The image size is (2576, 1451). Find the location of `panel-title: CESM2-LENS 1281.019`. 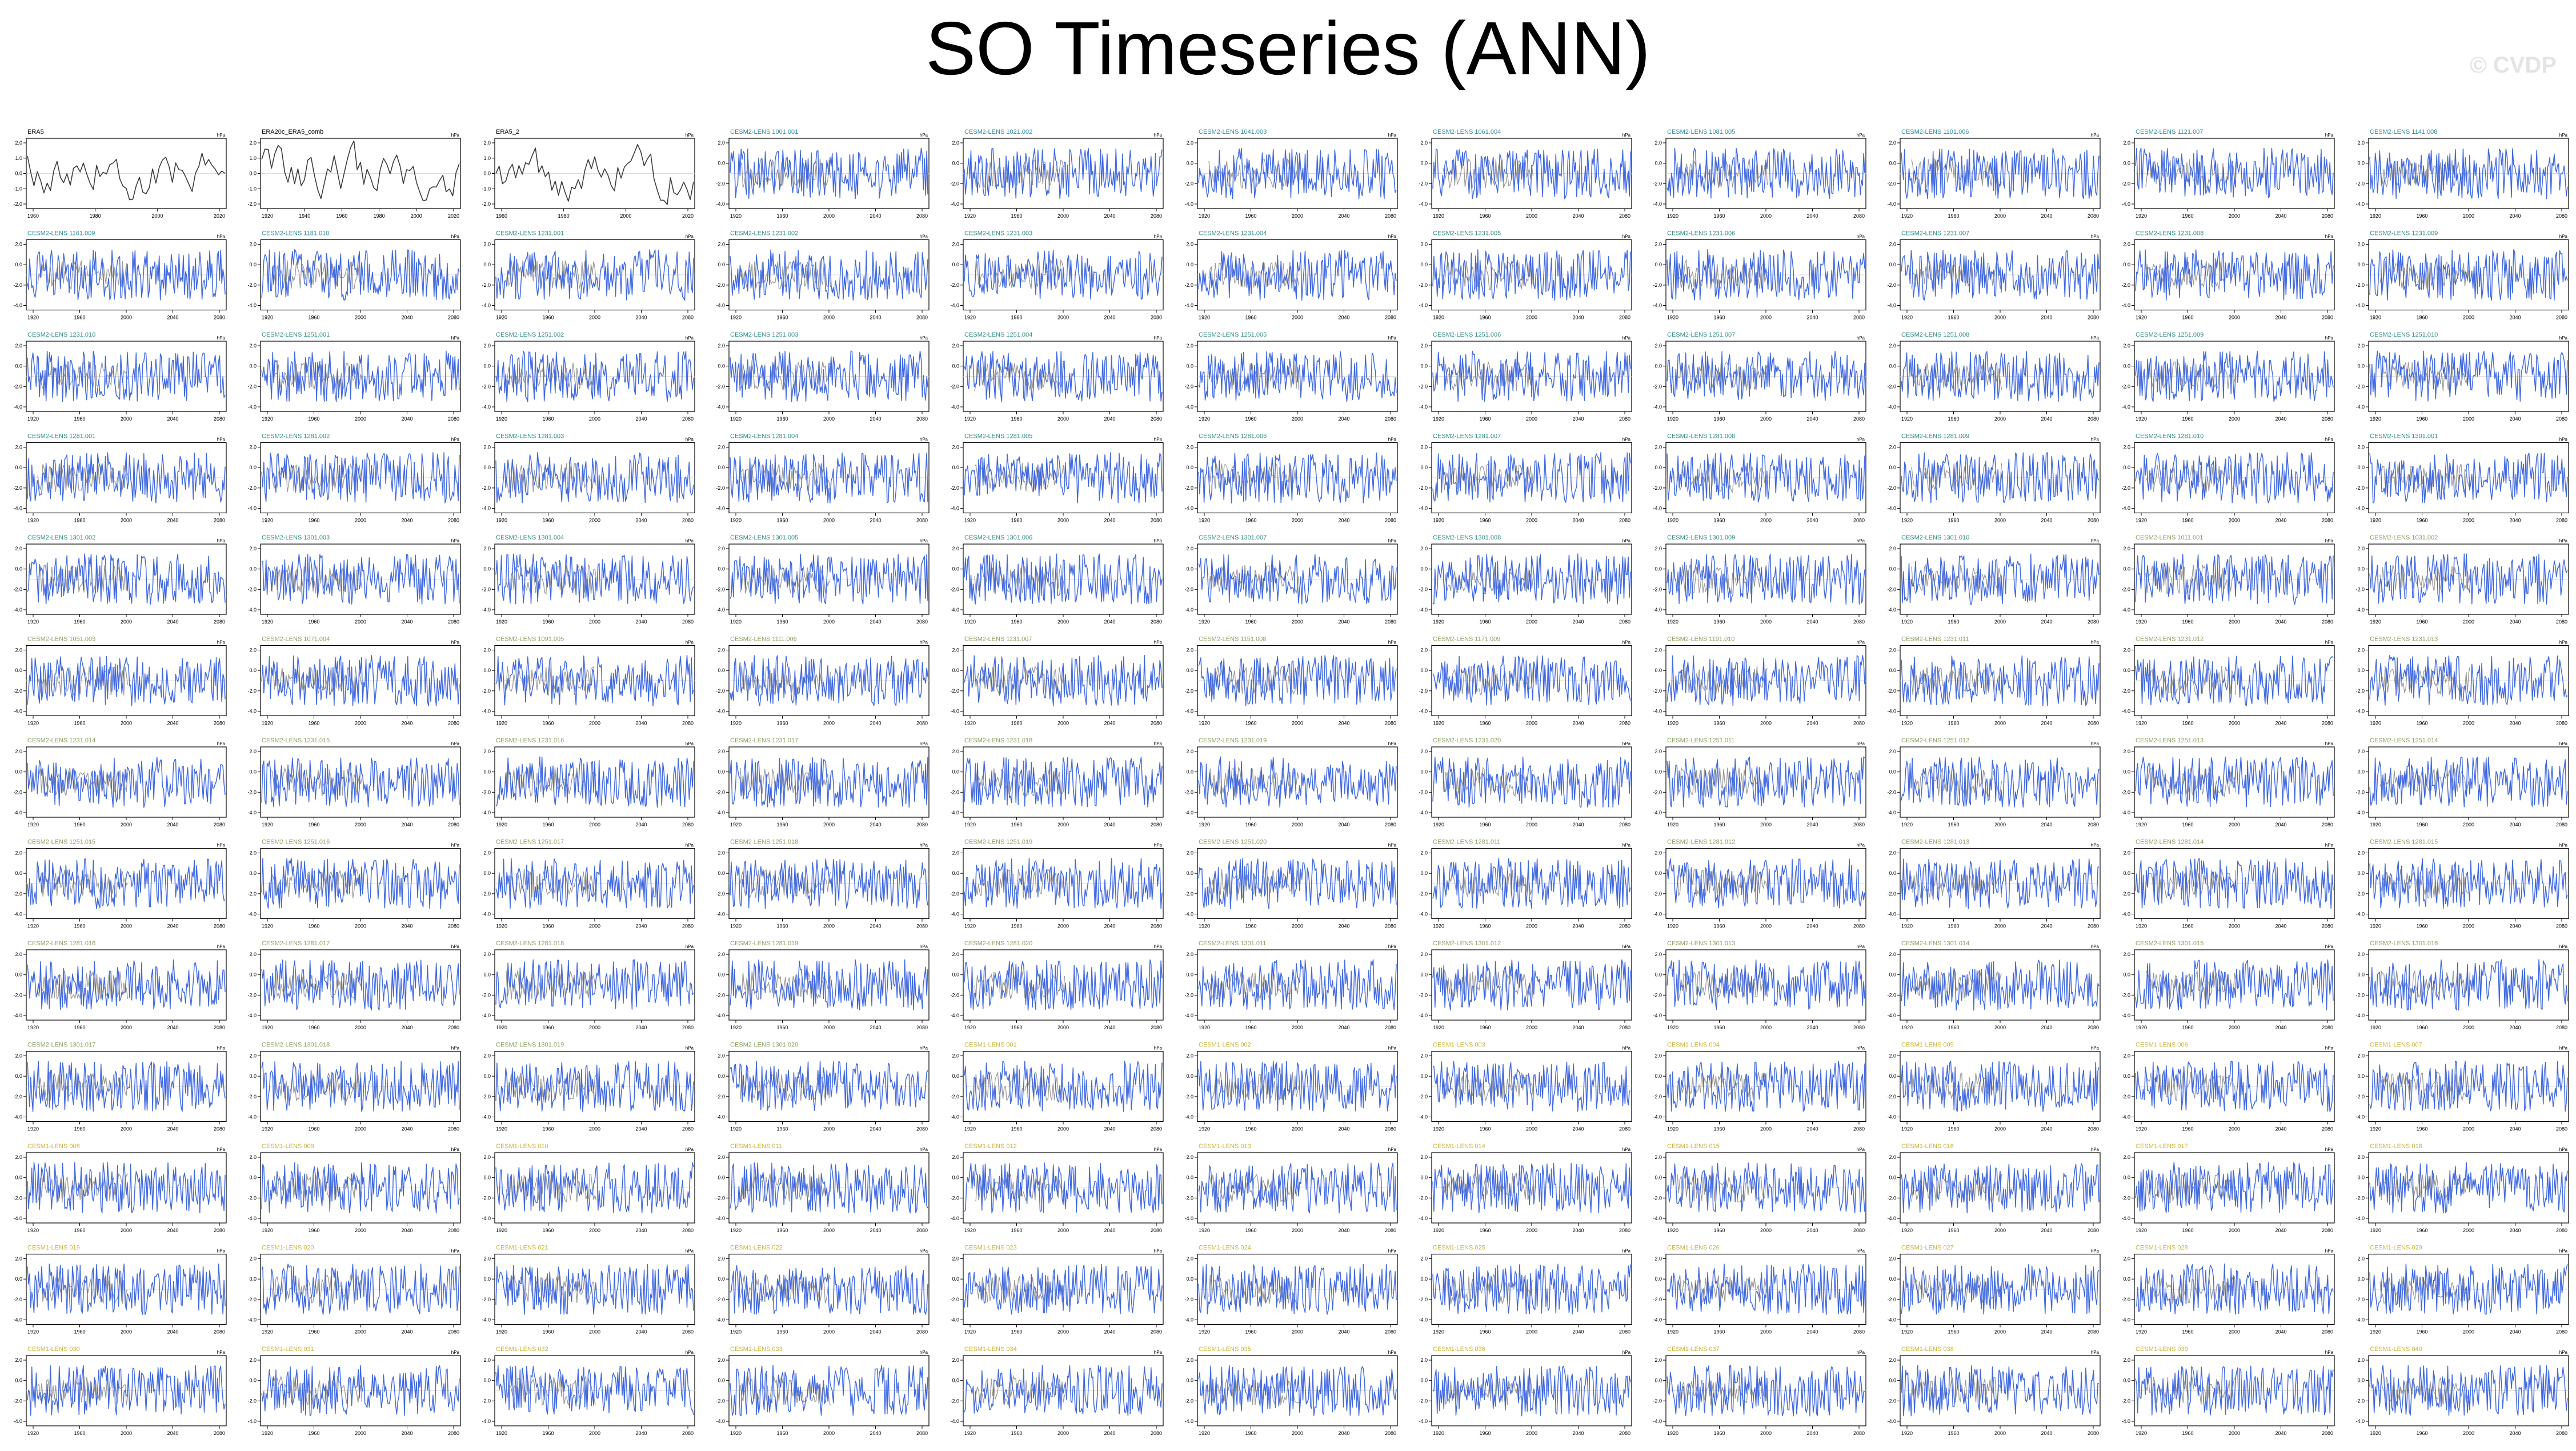

panel-title: CESM2-LENS 1281.019 is located at coordinates (764, 943).